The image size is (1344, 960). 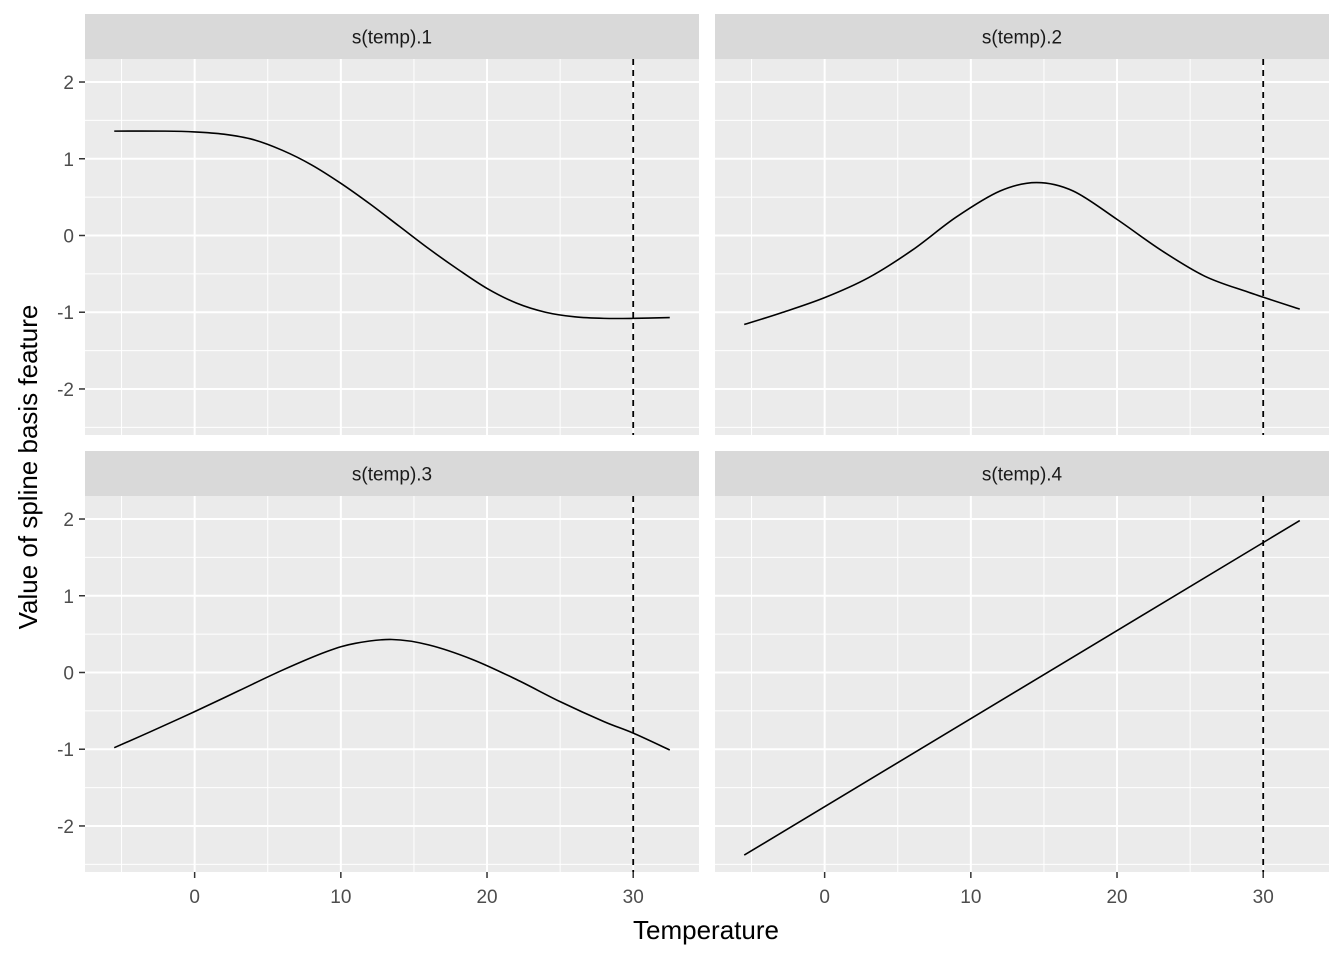 I want to click on facet-strip-label: s(temp).2, so click(x=1022, y=38).